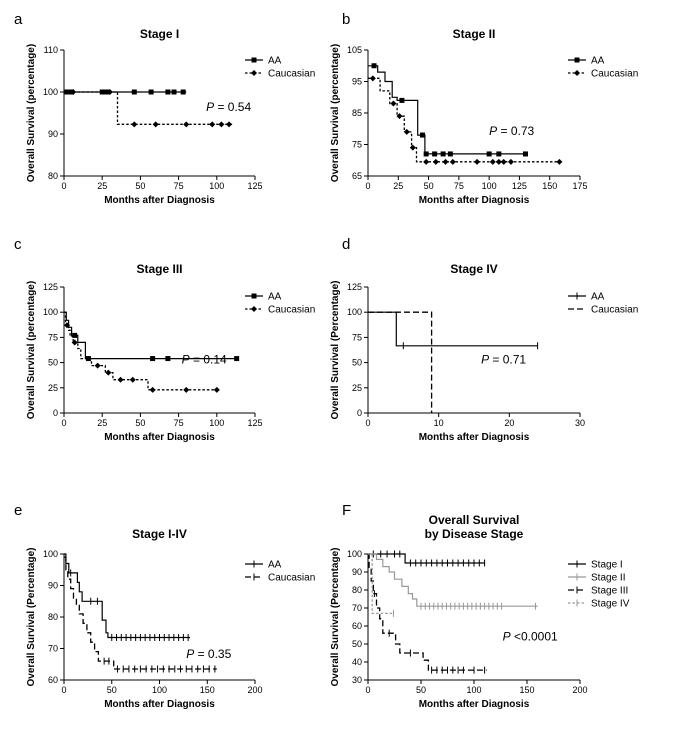  I want to click on y-tick-label: 25, so click(53, 388).